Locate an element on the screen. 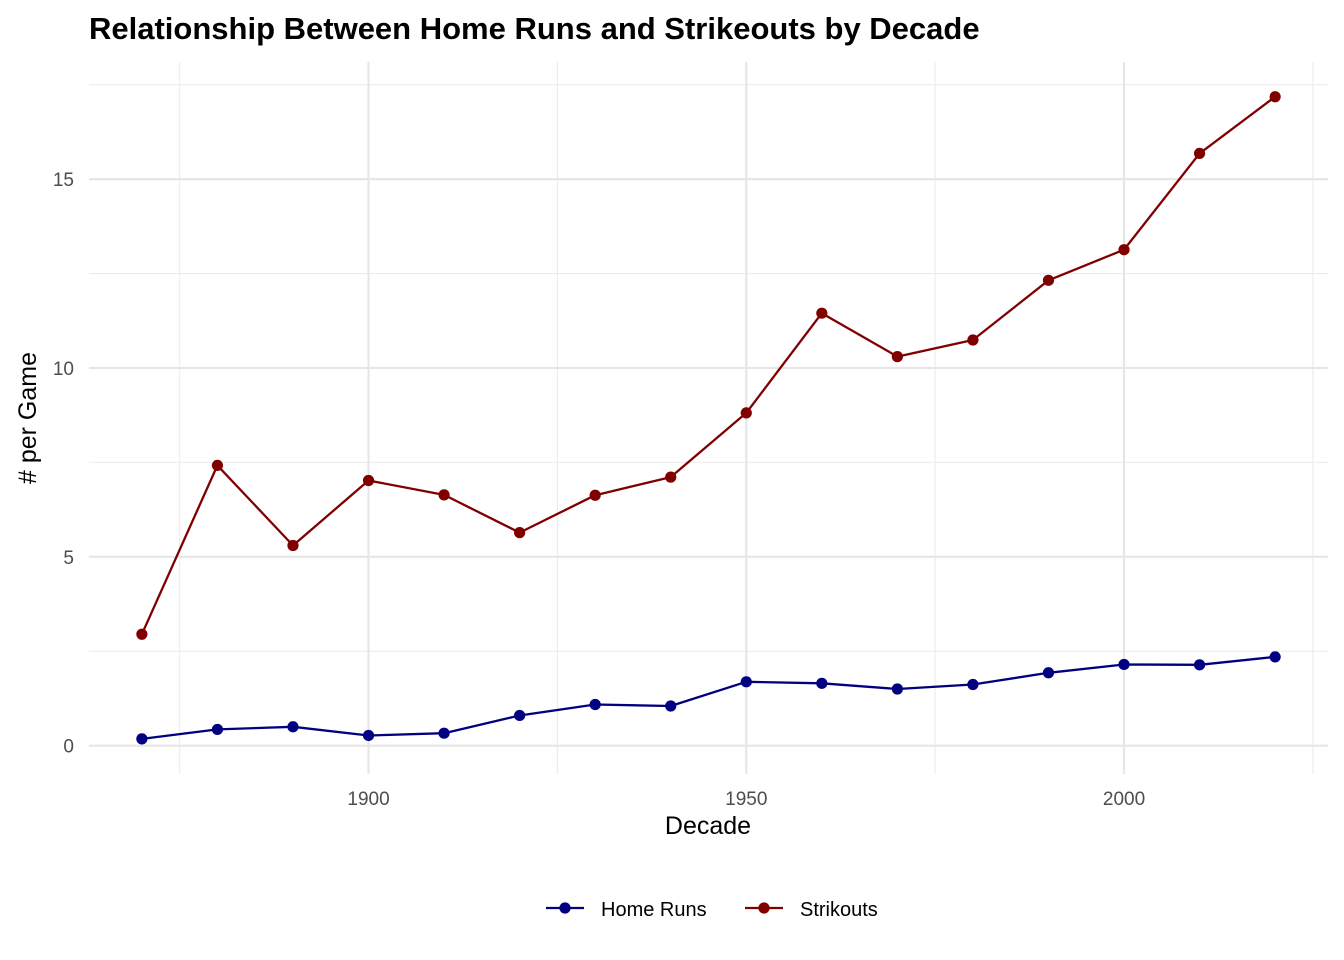 The image size is (1344, 960). data-point-home-runs-1950 is located at coordinates (746, 682).